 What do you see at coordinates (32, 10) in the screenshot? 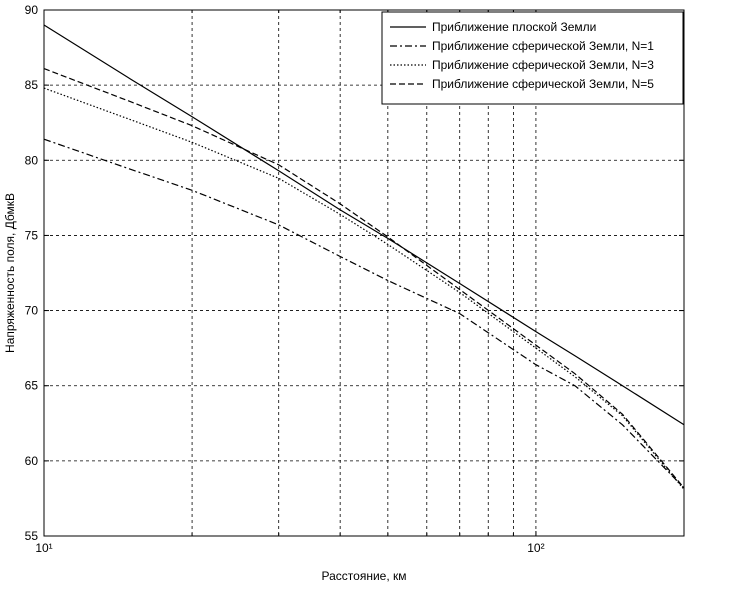
I see `y-tick-label: 90` at bounding box center [32, 10].